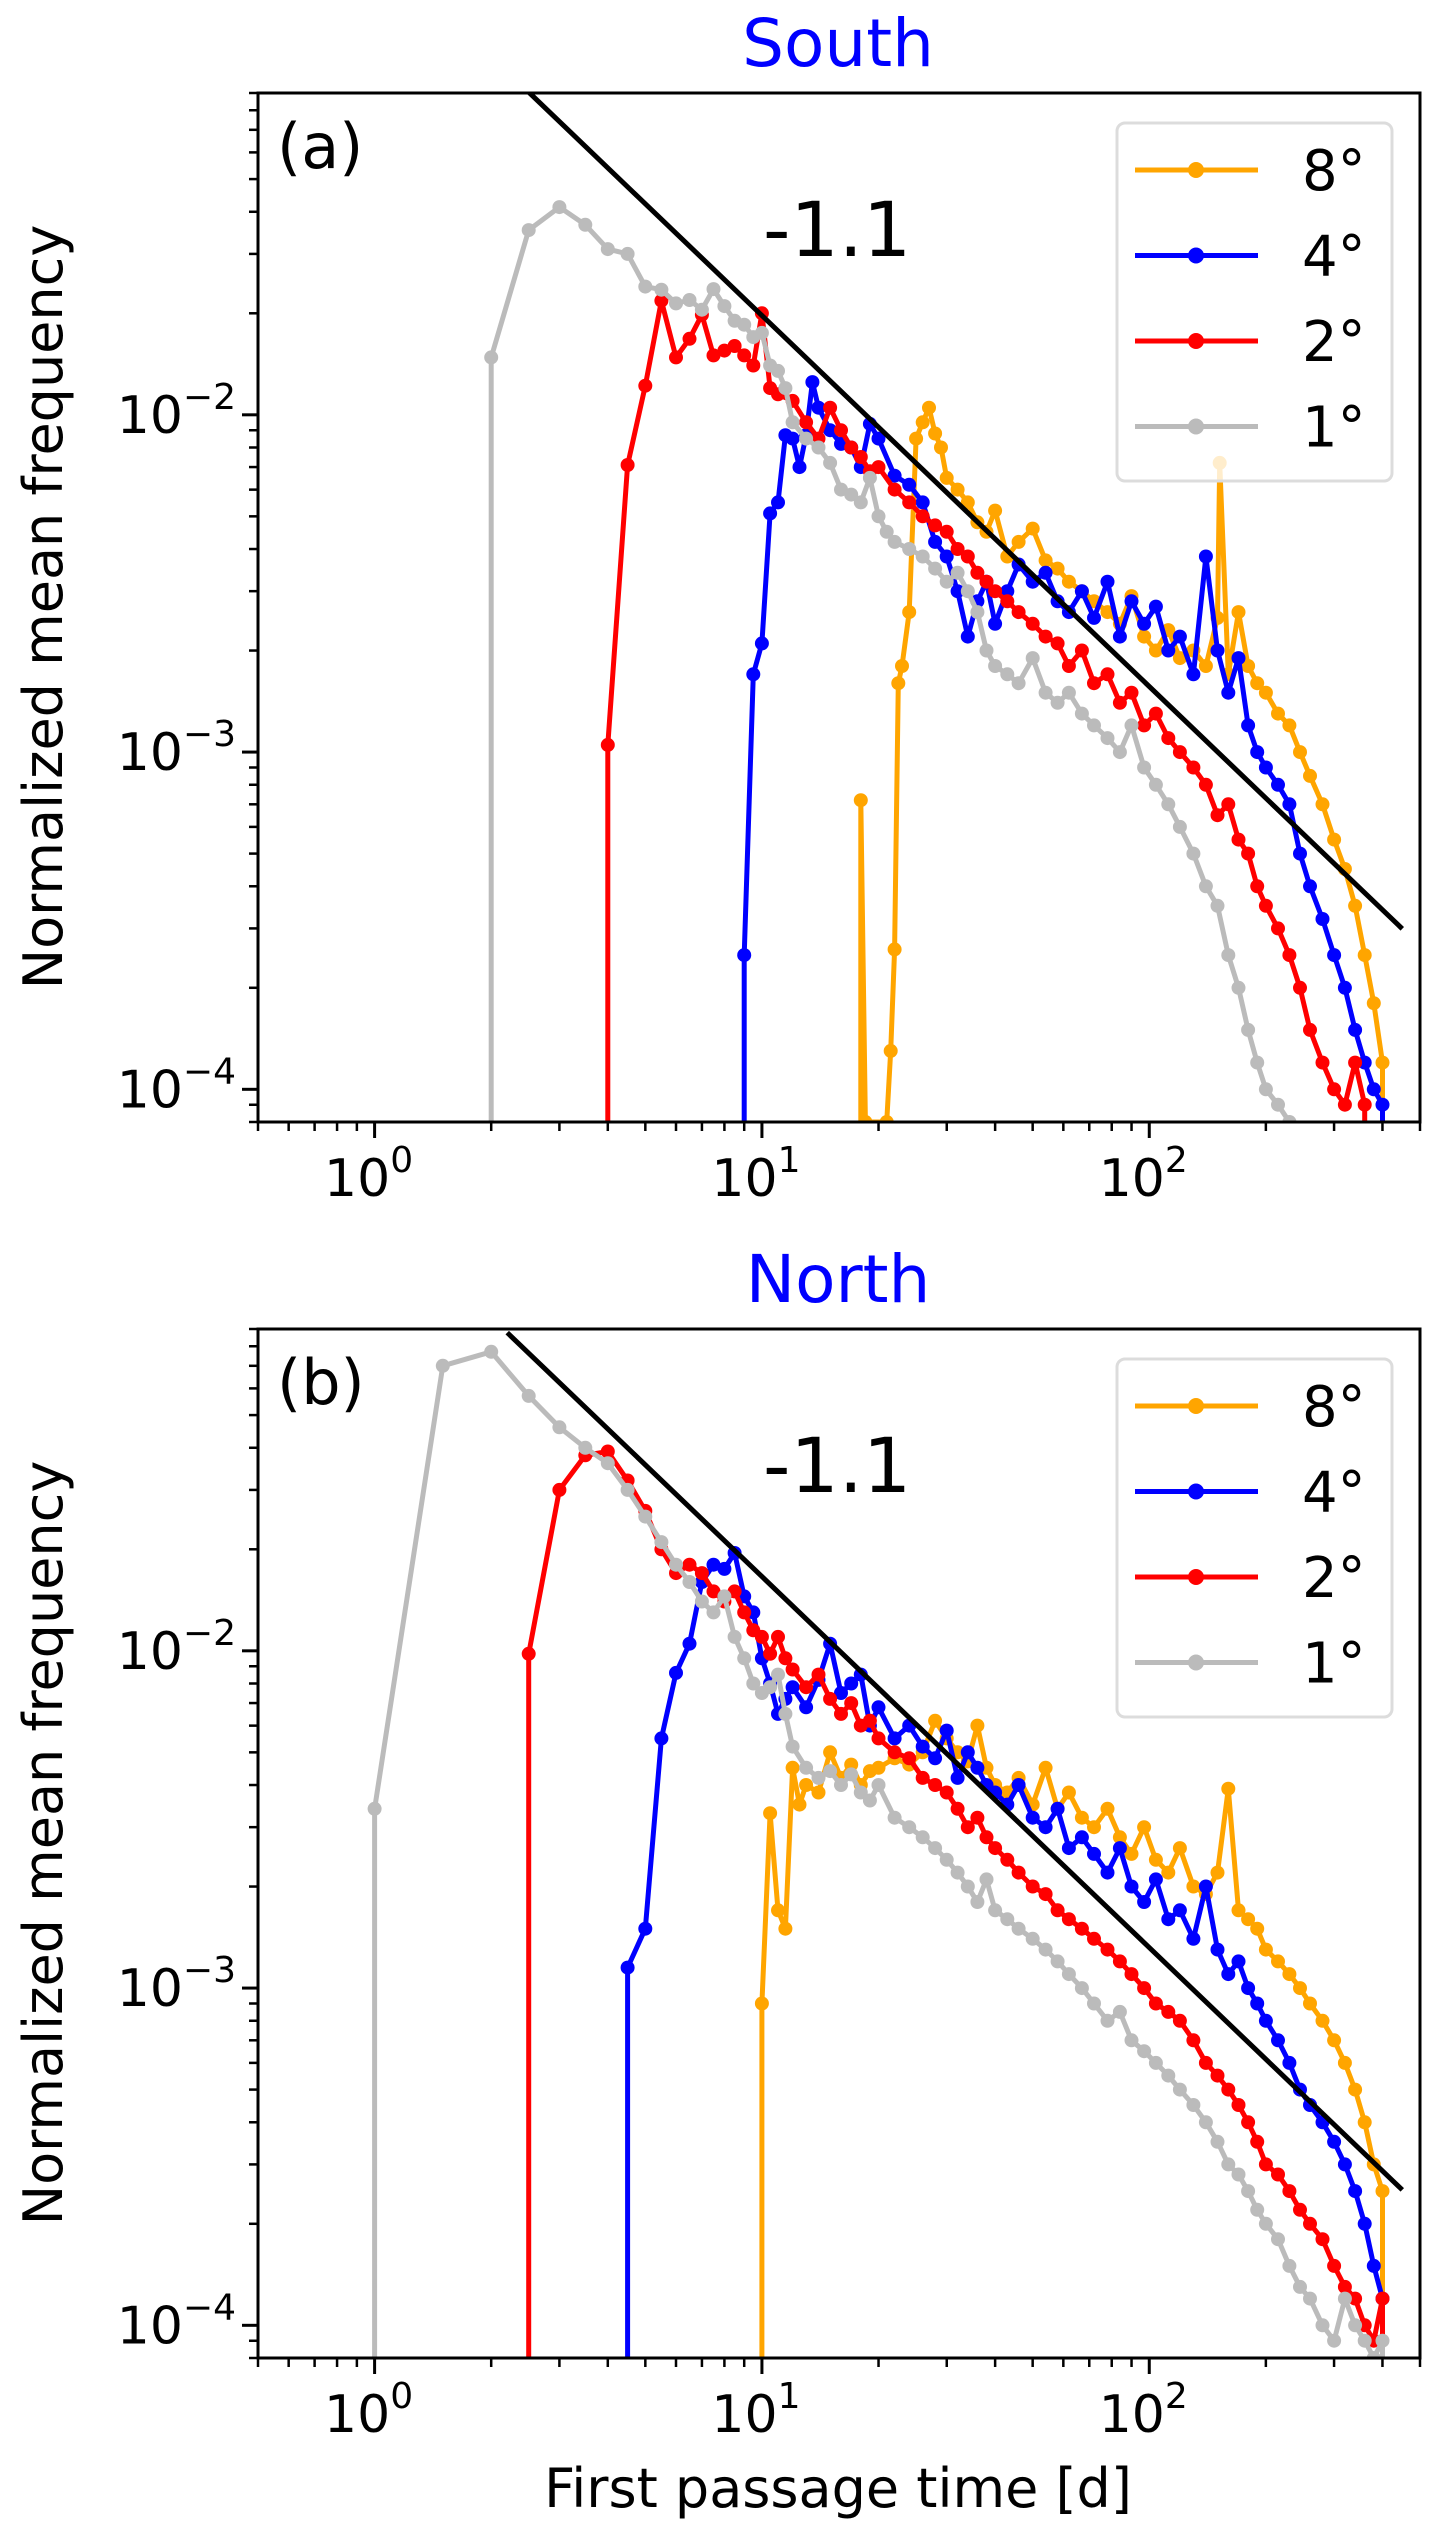 Image resolution: width=1440 pixels, height=2537 pixels. Describe the element at coordinates (838, 43) in the screenshot. I see `panel-title: South` at that location.